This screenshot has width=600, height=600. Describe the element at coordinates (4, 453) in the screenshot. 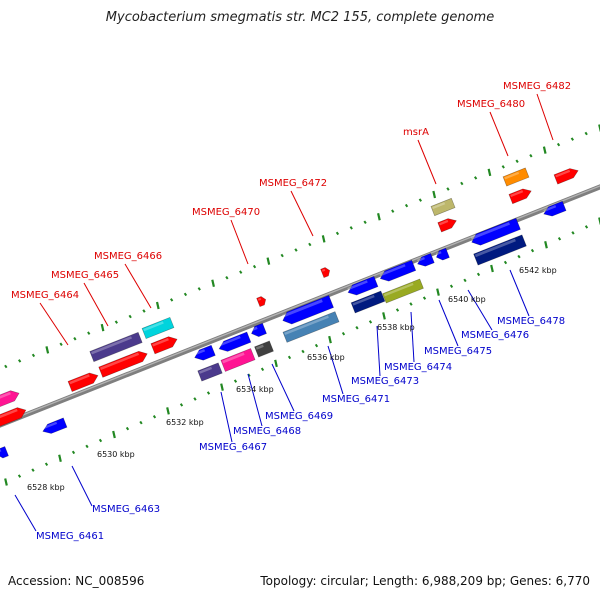

I see `gene-blue-edge` at that location.